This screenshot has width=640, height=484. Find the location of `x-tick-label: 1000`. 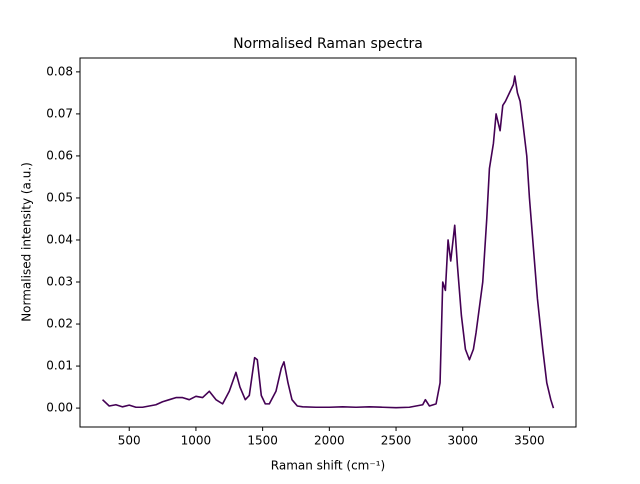

x-tick-label: 1000 is located at coordinates (196, 441).